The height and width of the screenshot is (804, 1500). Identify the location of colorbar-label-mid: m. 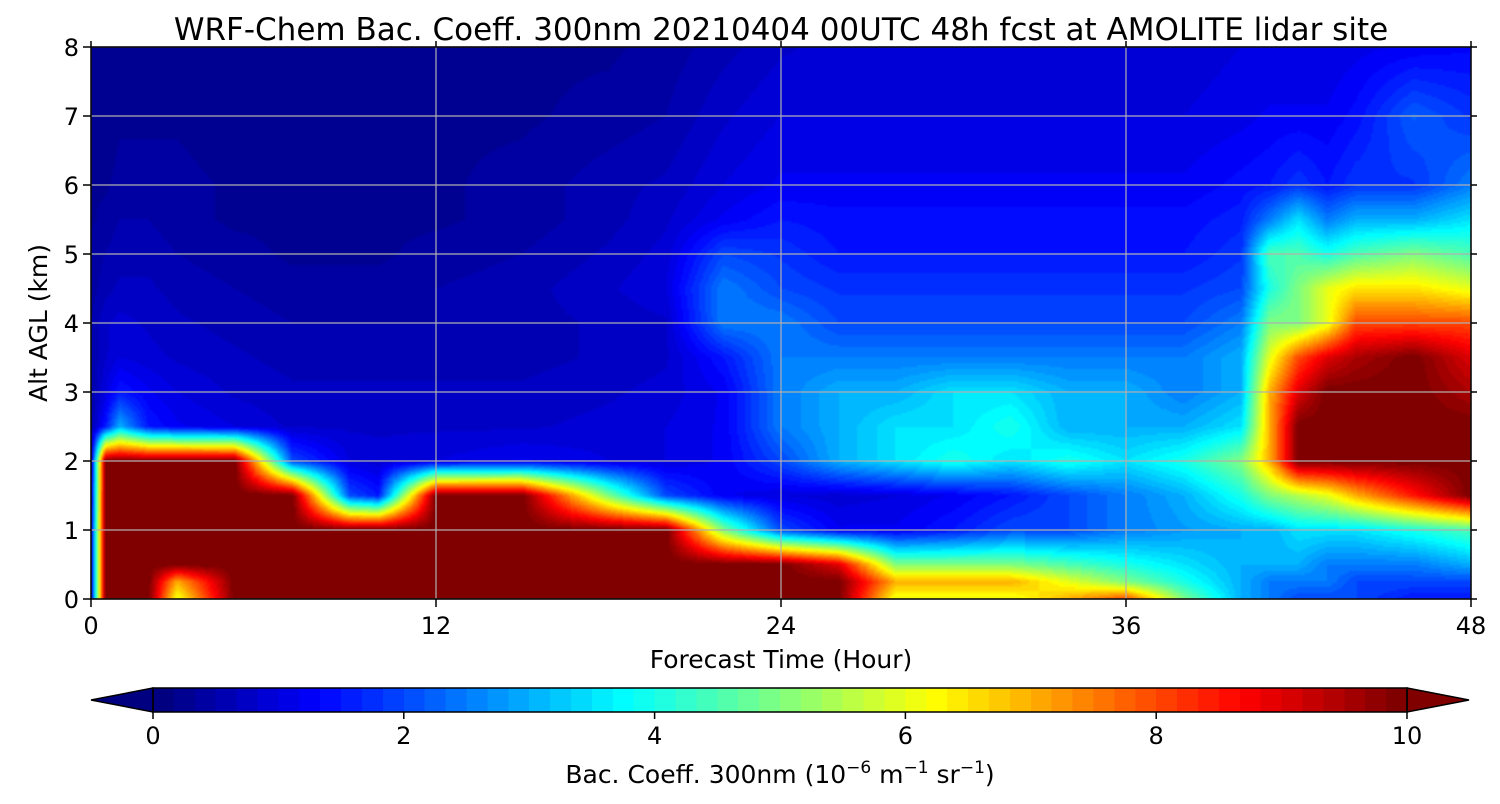
(887, 774).